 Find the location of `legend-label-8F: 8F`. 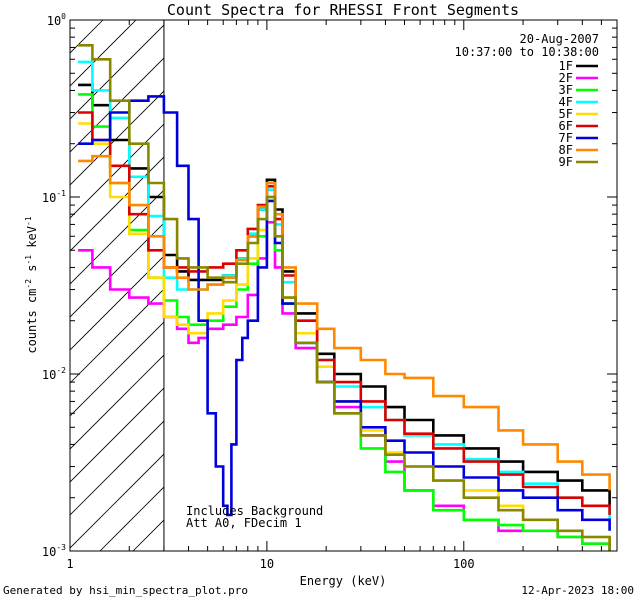

legend-label-8F: 8F is located at coordinates (566, 150).